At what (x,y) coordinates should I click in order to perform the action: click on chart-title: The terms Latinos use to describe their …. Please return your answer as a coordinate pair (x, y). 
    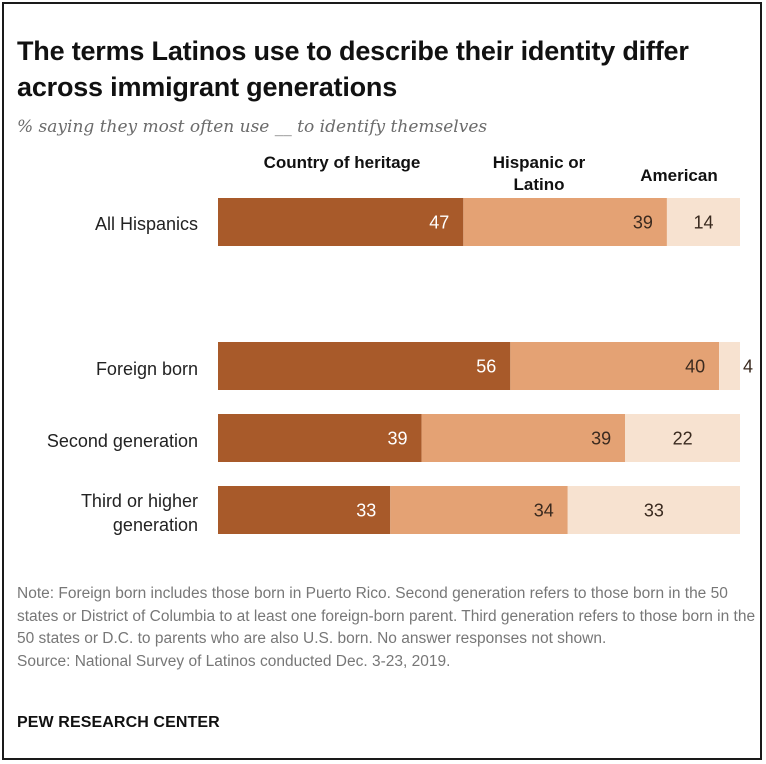
    Looking at the image, I should click on (353, 69).